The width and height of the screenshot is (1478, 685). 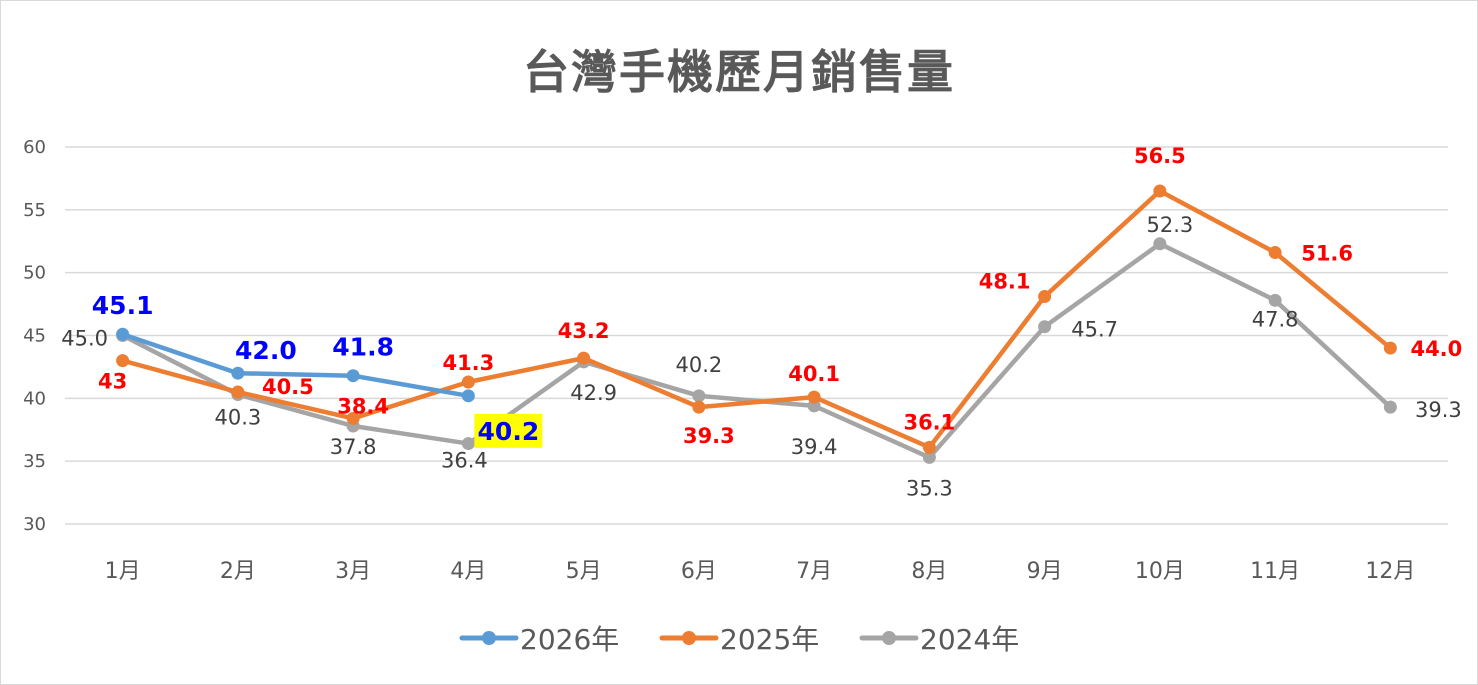 I want to click on data-label: 38.4, so click(x=363, y=406).